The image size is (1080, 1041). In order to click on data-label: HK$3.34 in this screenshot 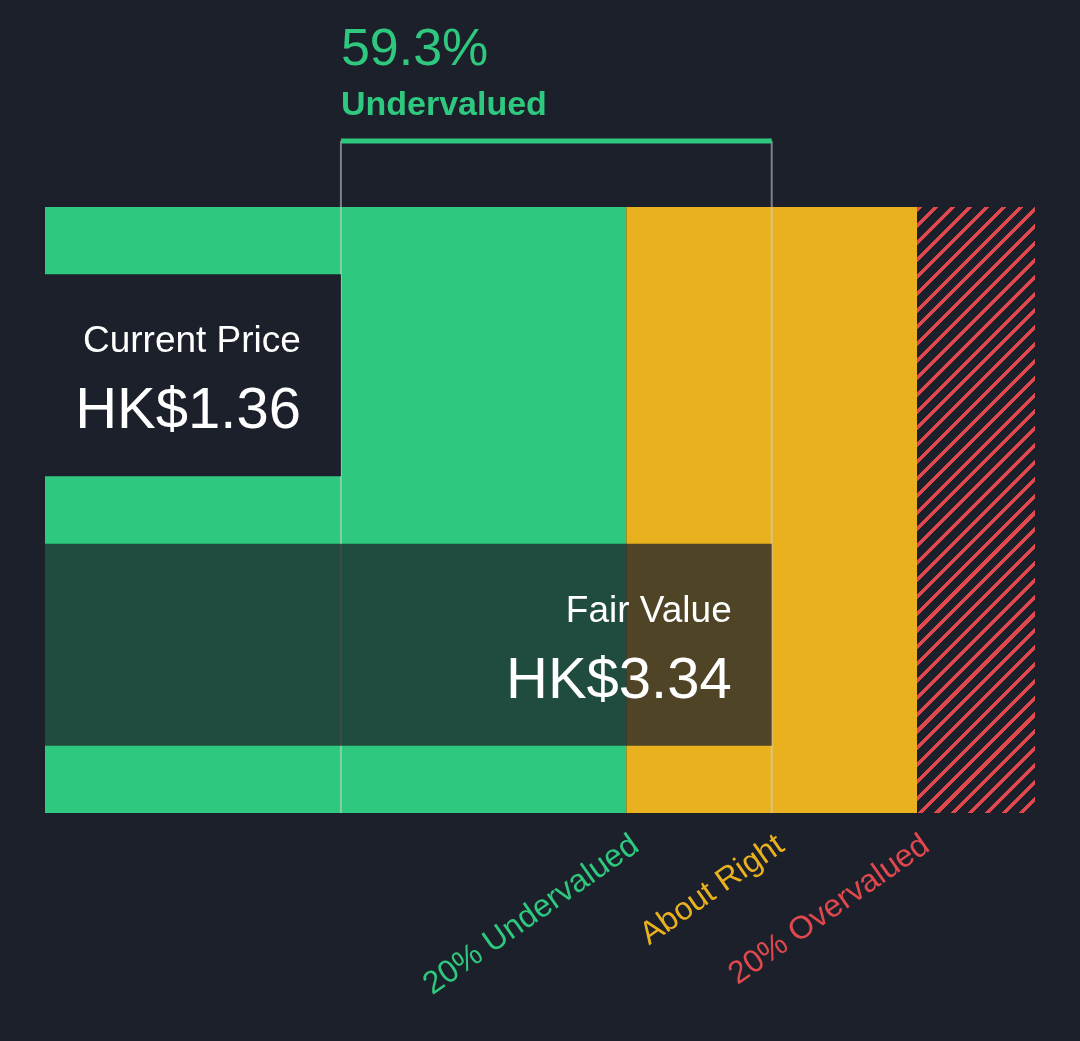, I will do `click(619, 677)`.